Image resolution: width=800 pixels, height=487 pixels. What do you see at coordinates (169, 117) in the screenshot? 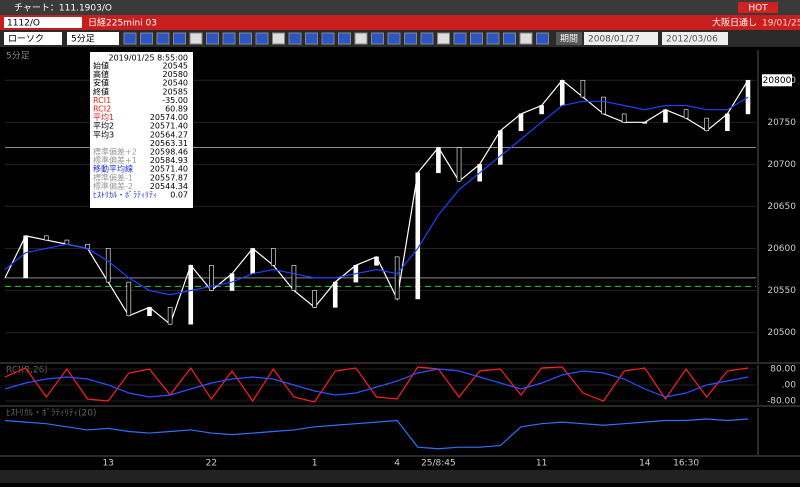
I see `info-value: 20574.00` at bounding box center [169, 117].